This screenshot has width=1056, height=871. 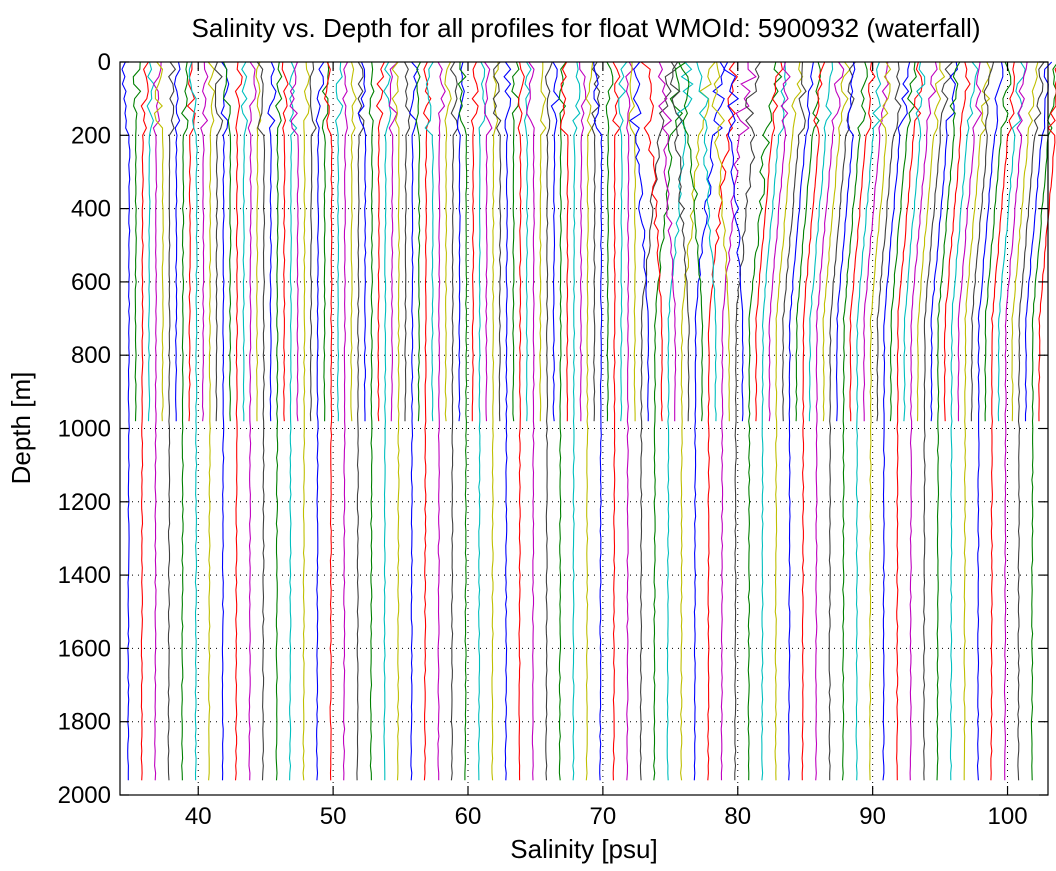 What do you see at coordinates (583, 849) in the screenshot?
I see `x-axis-label: Salinity [psu]` at bounding box center [583, 849].